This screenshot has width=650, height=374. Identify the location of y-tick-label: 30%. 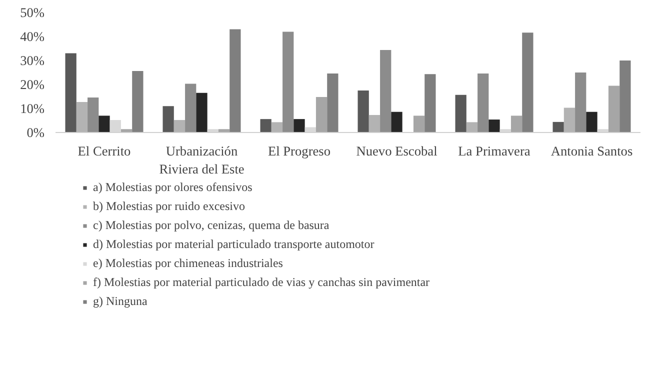
(32, 60).